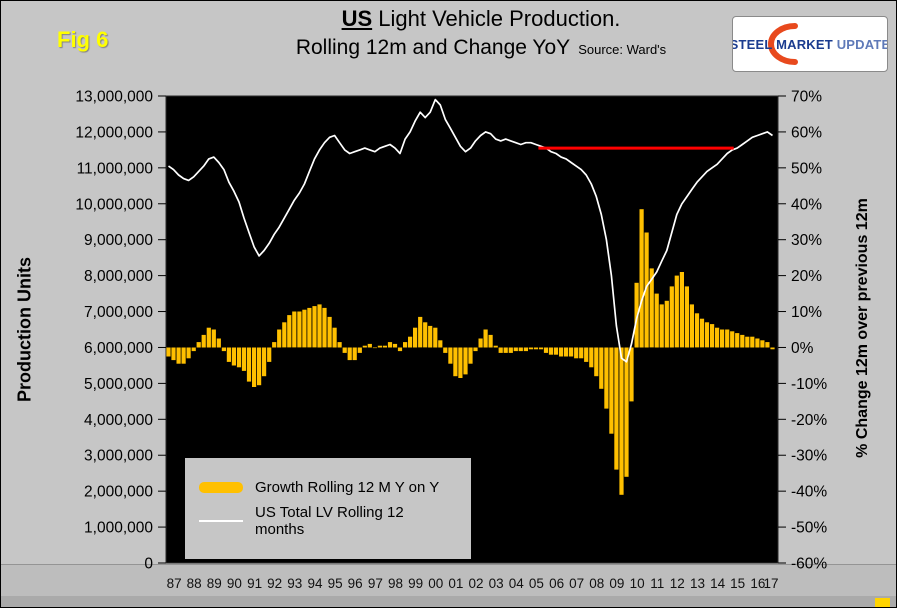  Describe the element at coordinates (415, 583) in the screenshot. I see `x-tick-label: 99` at that location.